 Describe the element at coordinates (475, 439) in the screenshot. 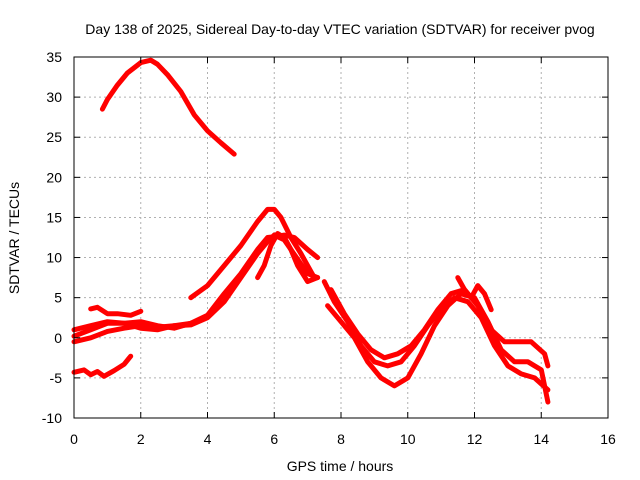

I see `x-tick-label: 12` at that location.